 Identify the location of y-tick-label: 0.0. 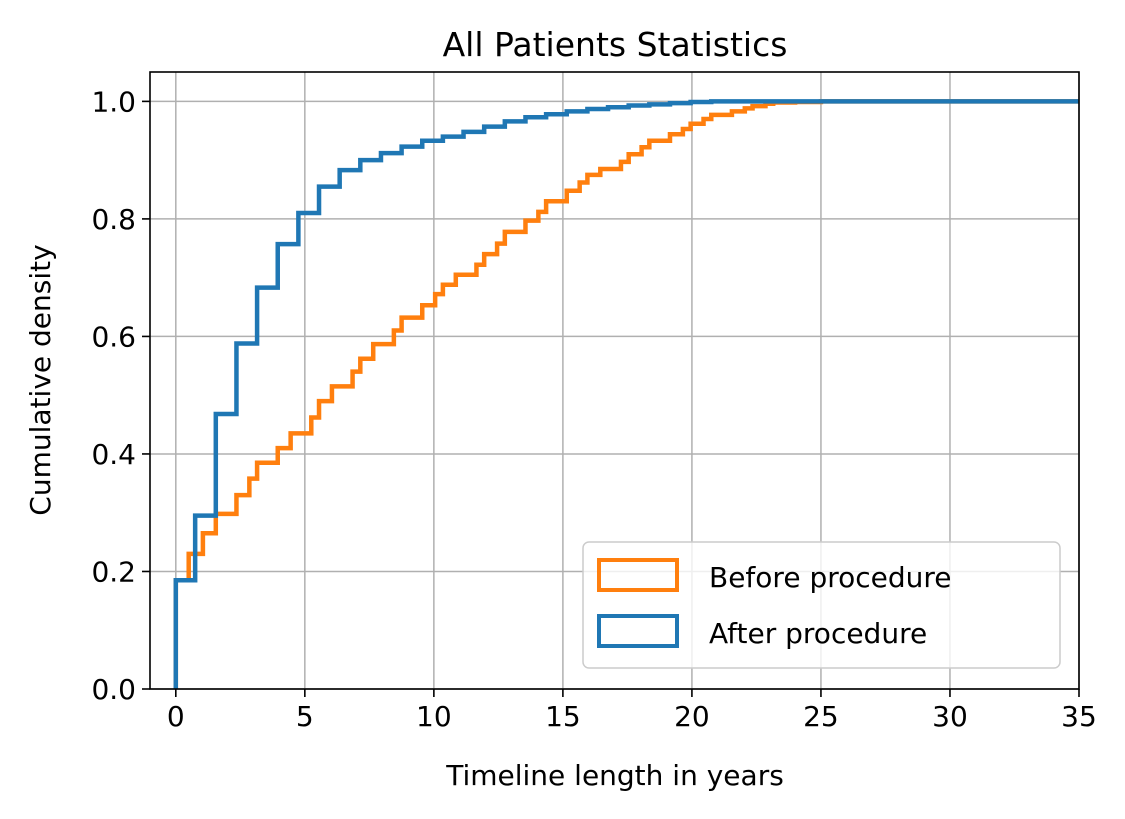
(113, 689).